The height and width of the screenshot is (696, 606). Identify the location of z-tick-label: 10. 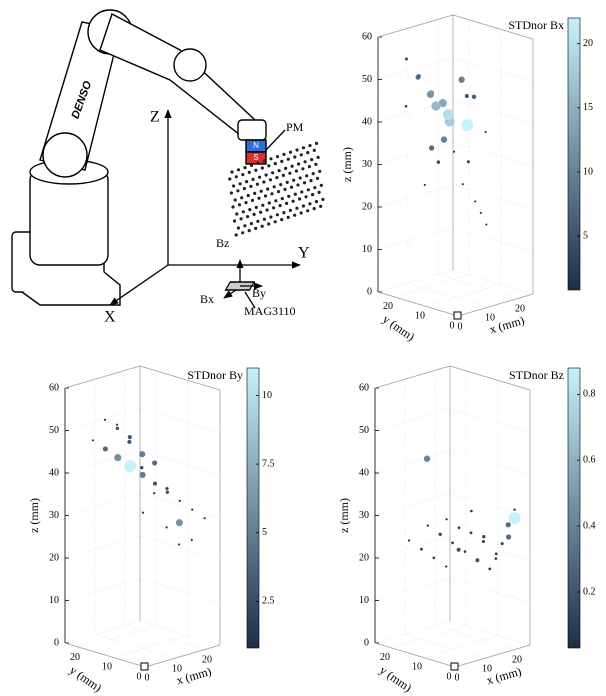
(367, 249).